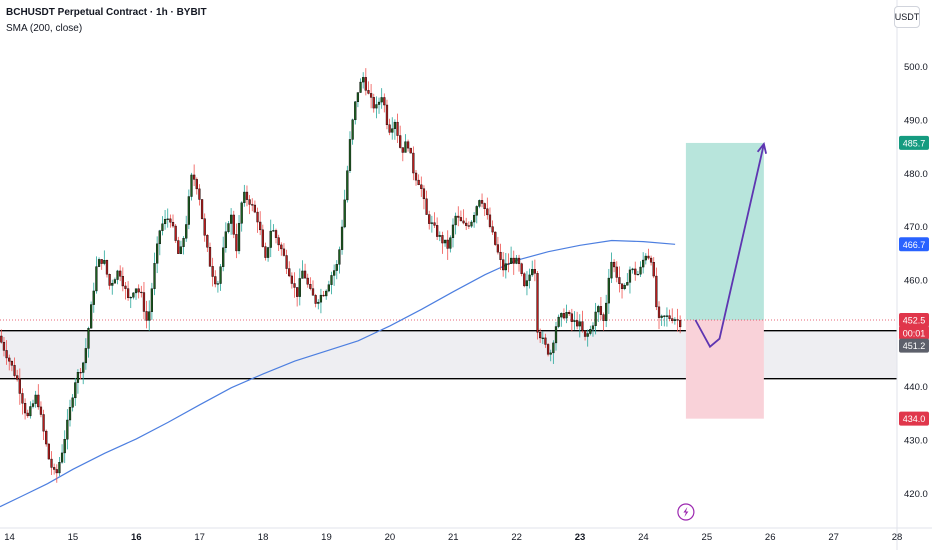 The height and width of the screenshot is (550, 932). What do you see at coordinates (390, 537) in the screenshot?
I see `time-tick-label: 20` at bounding box center [390, 537].